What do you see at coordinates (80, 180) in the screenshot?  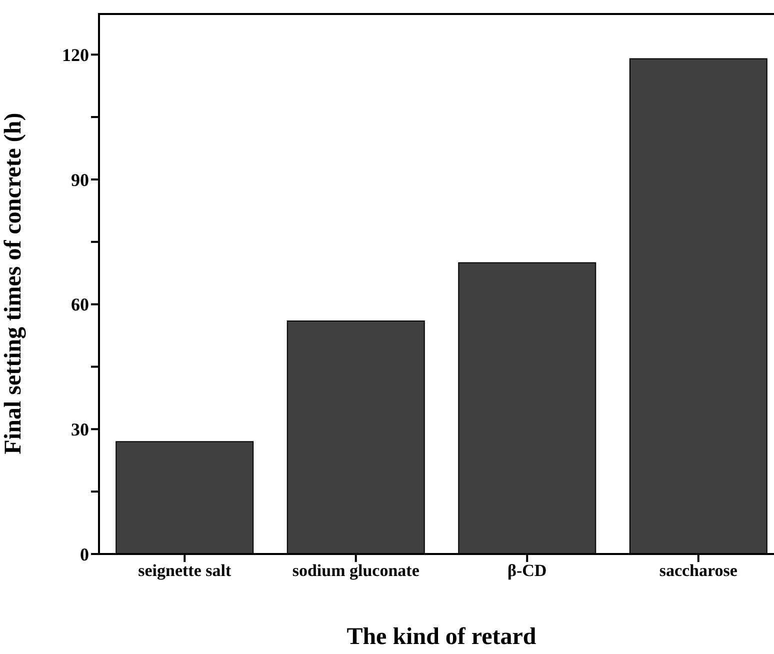 I see `y-tick-label: 90` at bounding box center [80, 180].